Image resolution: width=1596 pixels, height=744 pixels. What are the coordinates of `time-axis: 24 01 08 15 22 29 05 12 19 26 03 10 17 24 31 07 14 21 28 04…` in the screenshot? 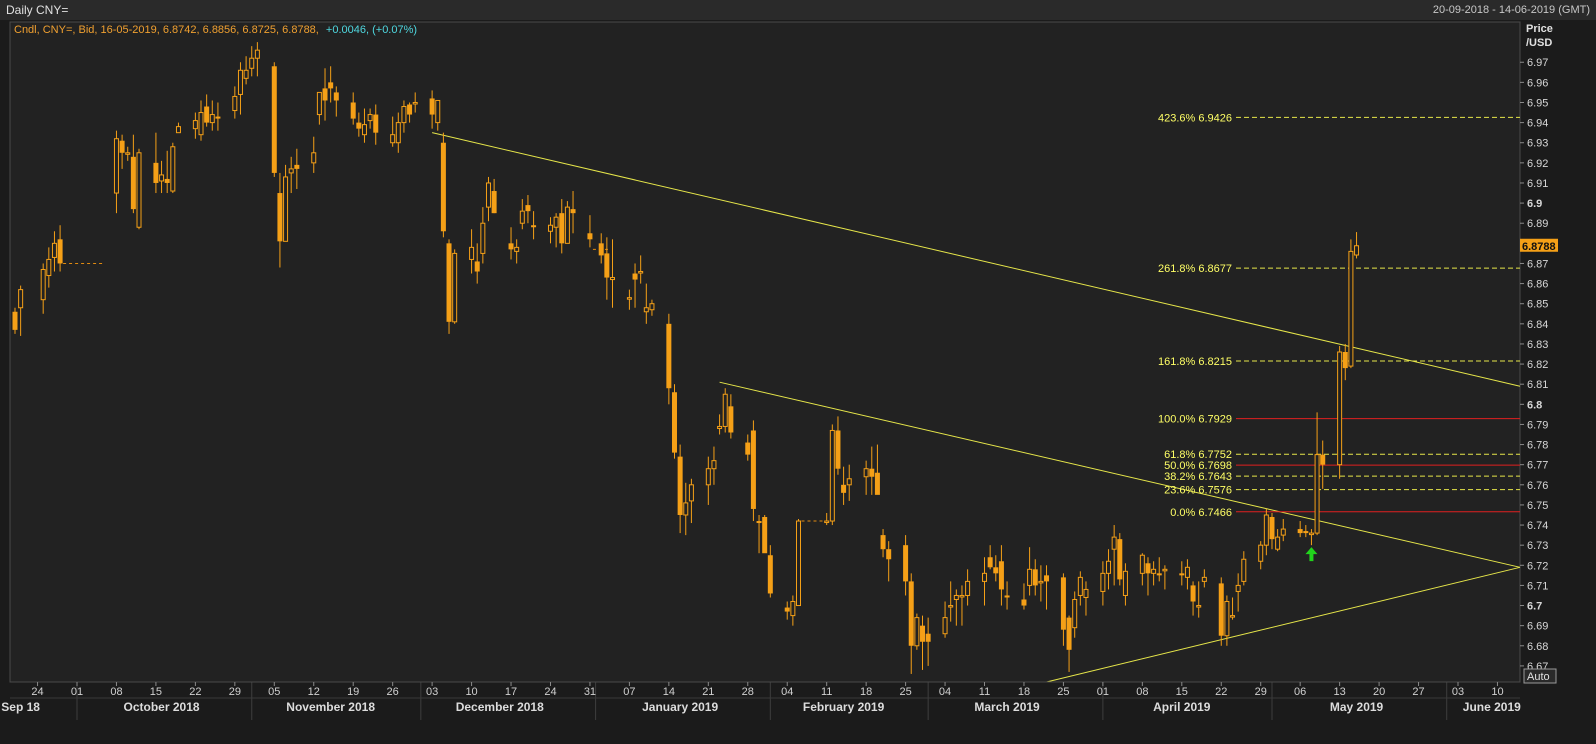 It's located at (761, 697).